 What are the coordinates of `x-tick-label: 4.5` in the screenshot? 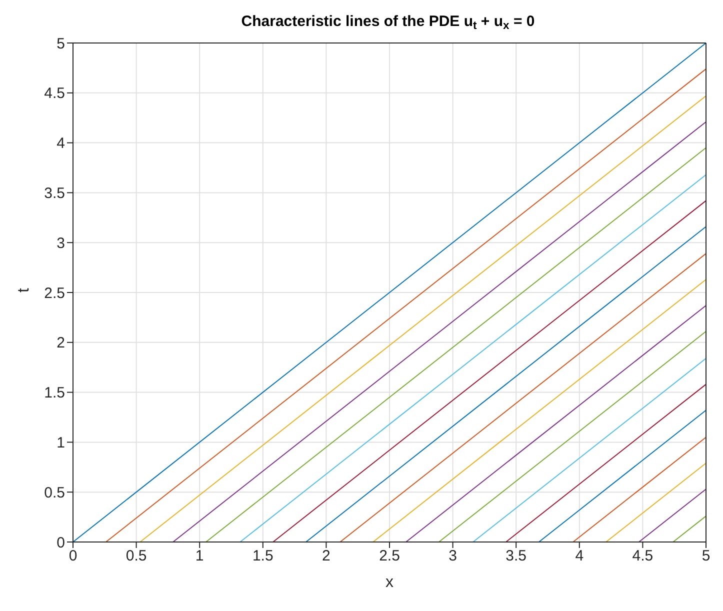 It's located at (643, 556).